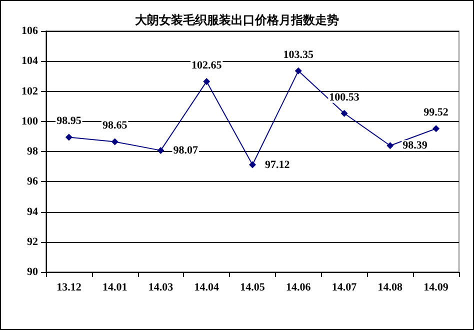  What do you see at coordinates (344, 97) in the screenshot?
I see `data-label: 100.53` at bounding box center [344, 97].